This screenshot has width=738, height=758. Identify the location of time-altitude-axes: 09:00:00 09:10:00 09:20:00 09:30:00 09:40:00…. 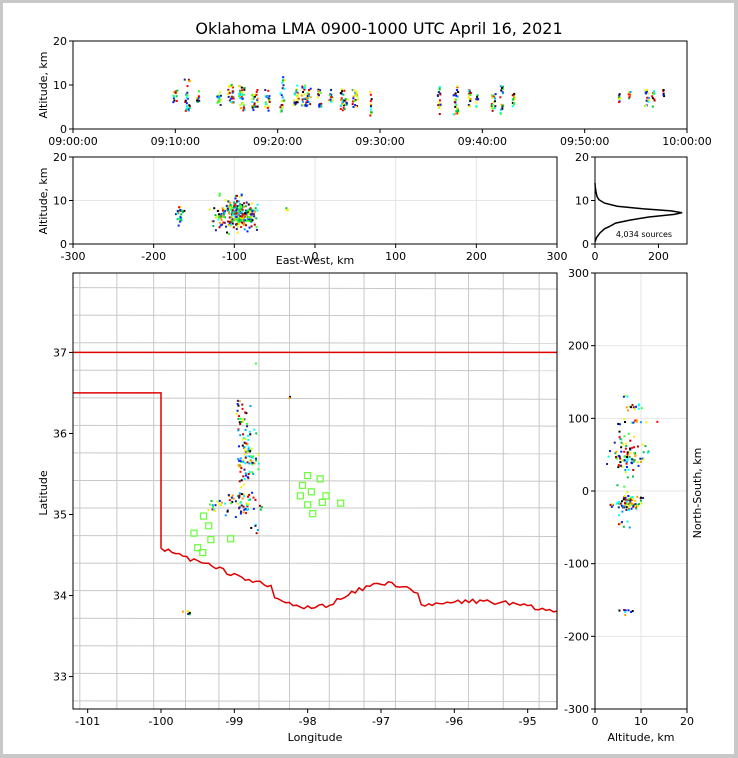
(379, 91).